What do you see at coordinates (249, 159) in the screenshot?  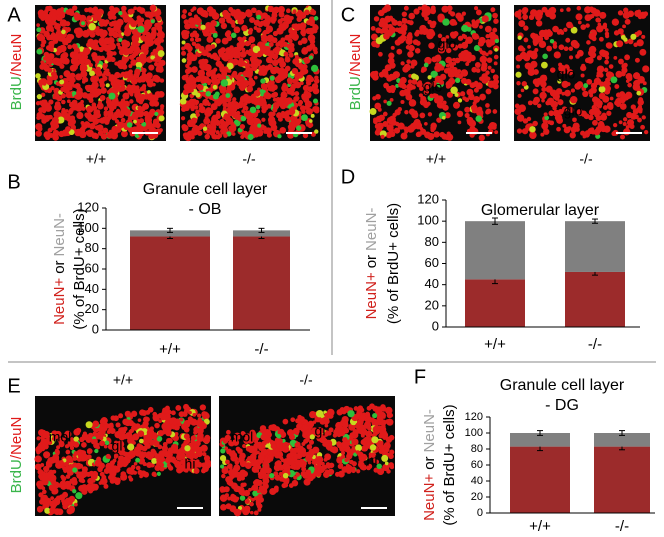 I see `genotype-label: -/-` at bounding box center [249, 159].